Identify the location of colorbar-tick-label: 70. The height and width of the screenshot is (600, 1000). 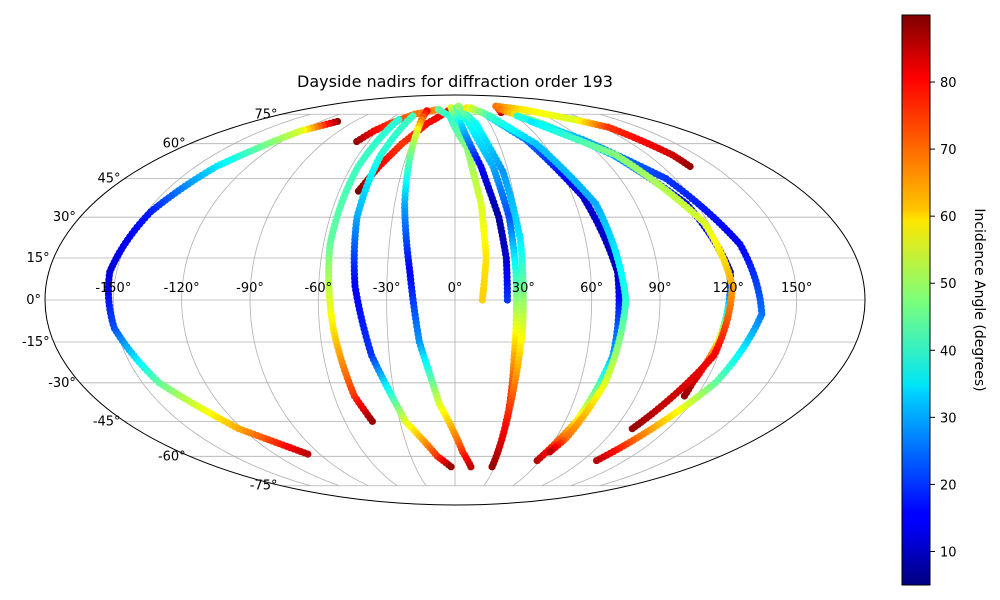
(948, 150).